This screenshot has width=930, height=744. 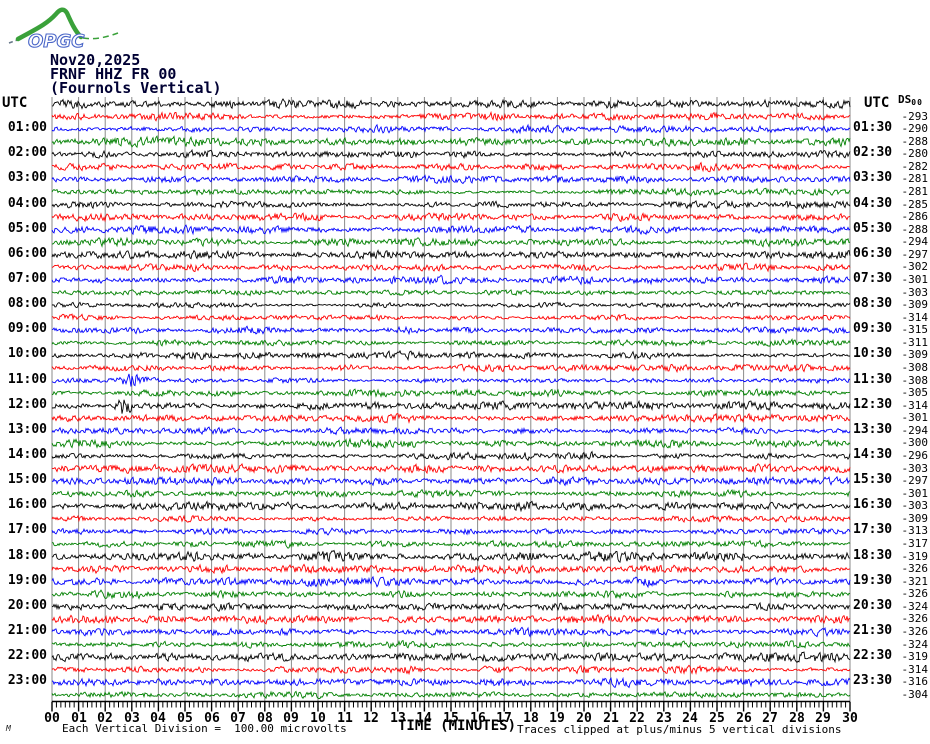 What do you see at coordinates (915, 543) in the screenshot?
I see `dc-offset-value: -317` at bounding box center [915, 543].